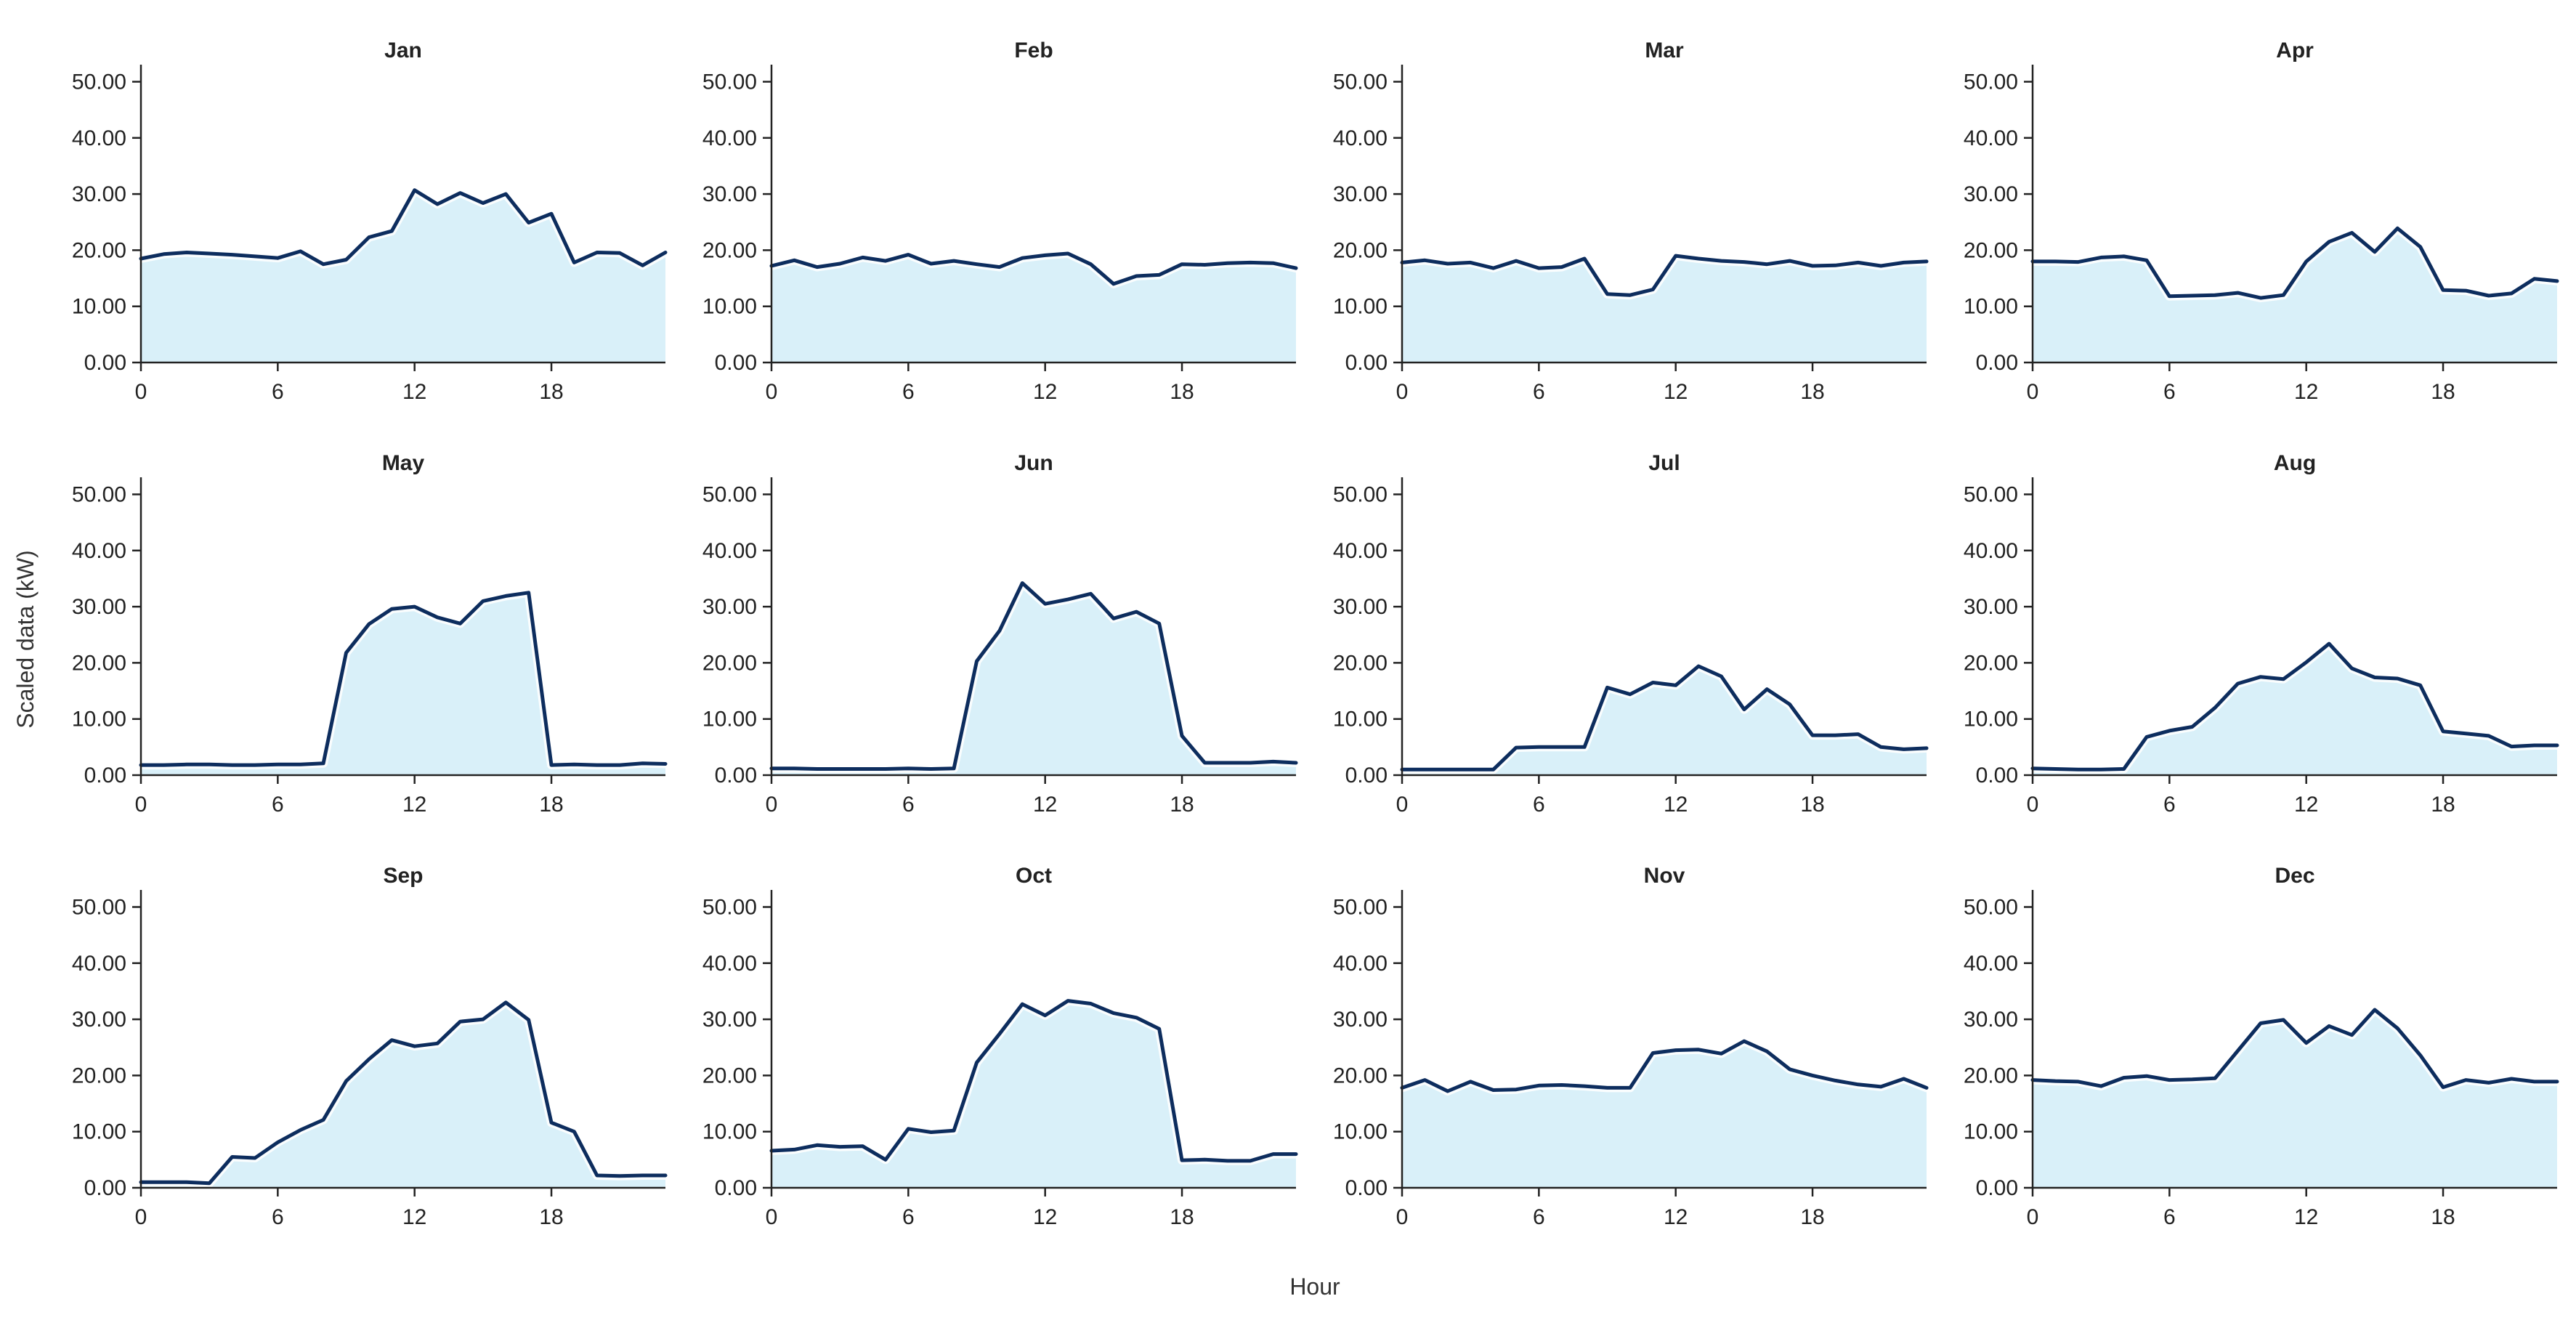 The height and width of the screenshot is (1320, 2576). I want to click on panel-title-nov: Nov, so click(1665, 876).